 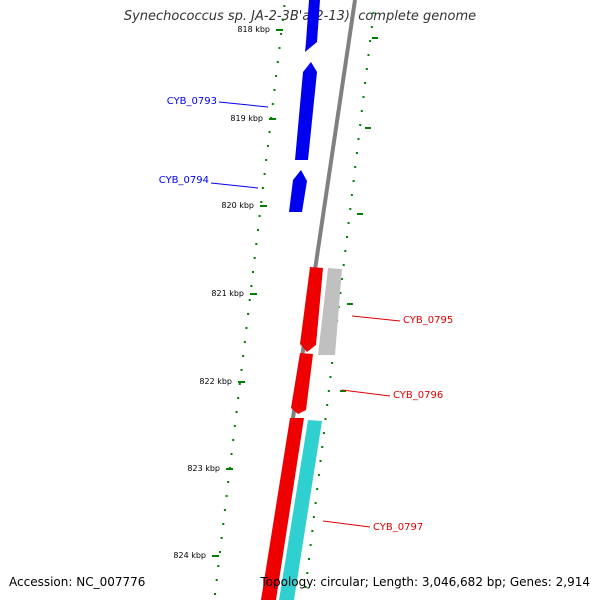 I want to click on gene-label-cyb-0794: CYB_0794, so click(x=184, y=180).